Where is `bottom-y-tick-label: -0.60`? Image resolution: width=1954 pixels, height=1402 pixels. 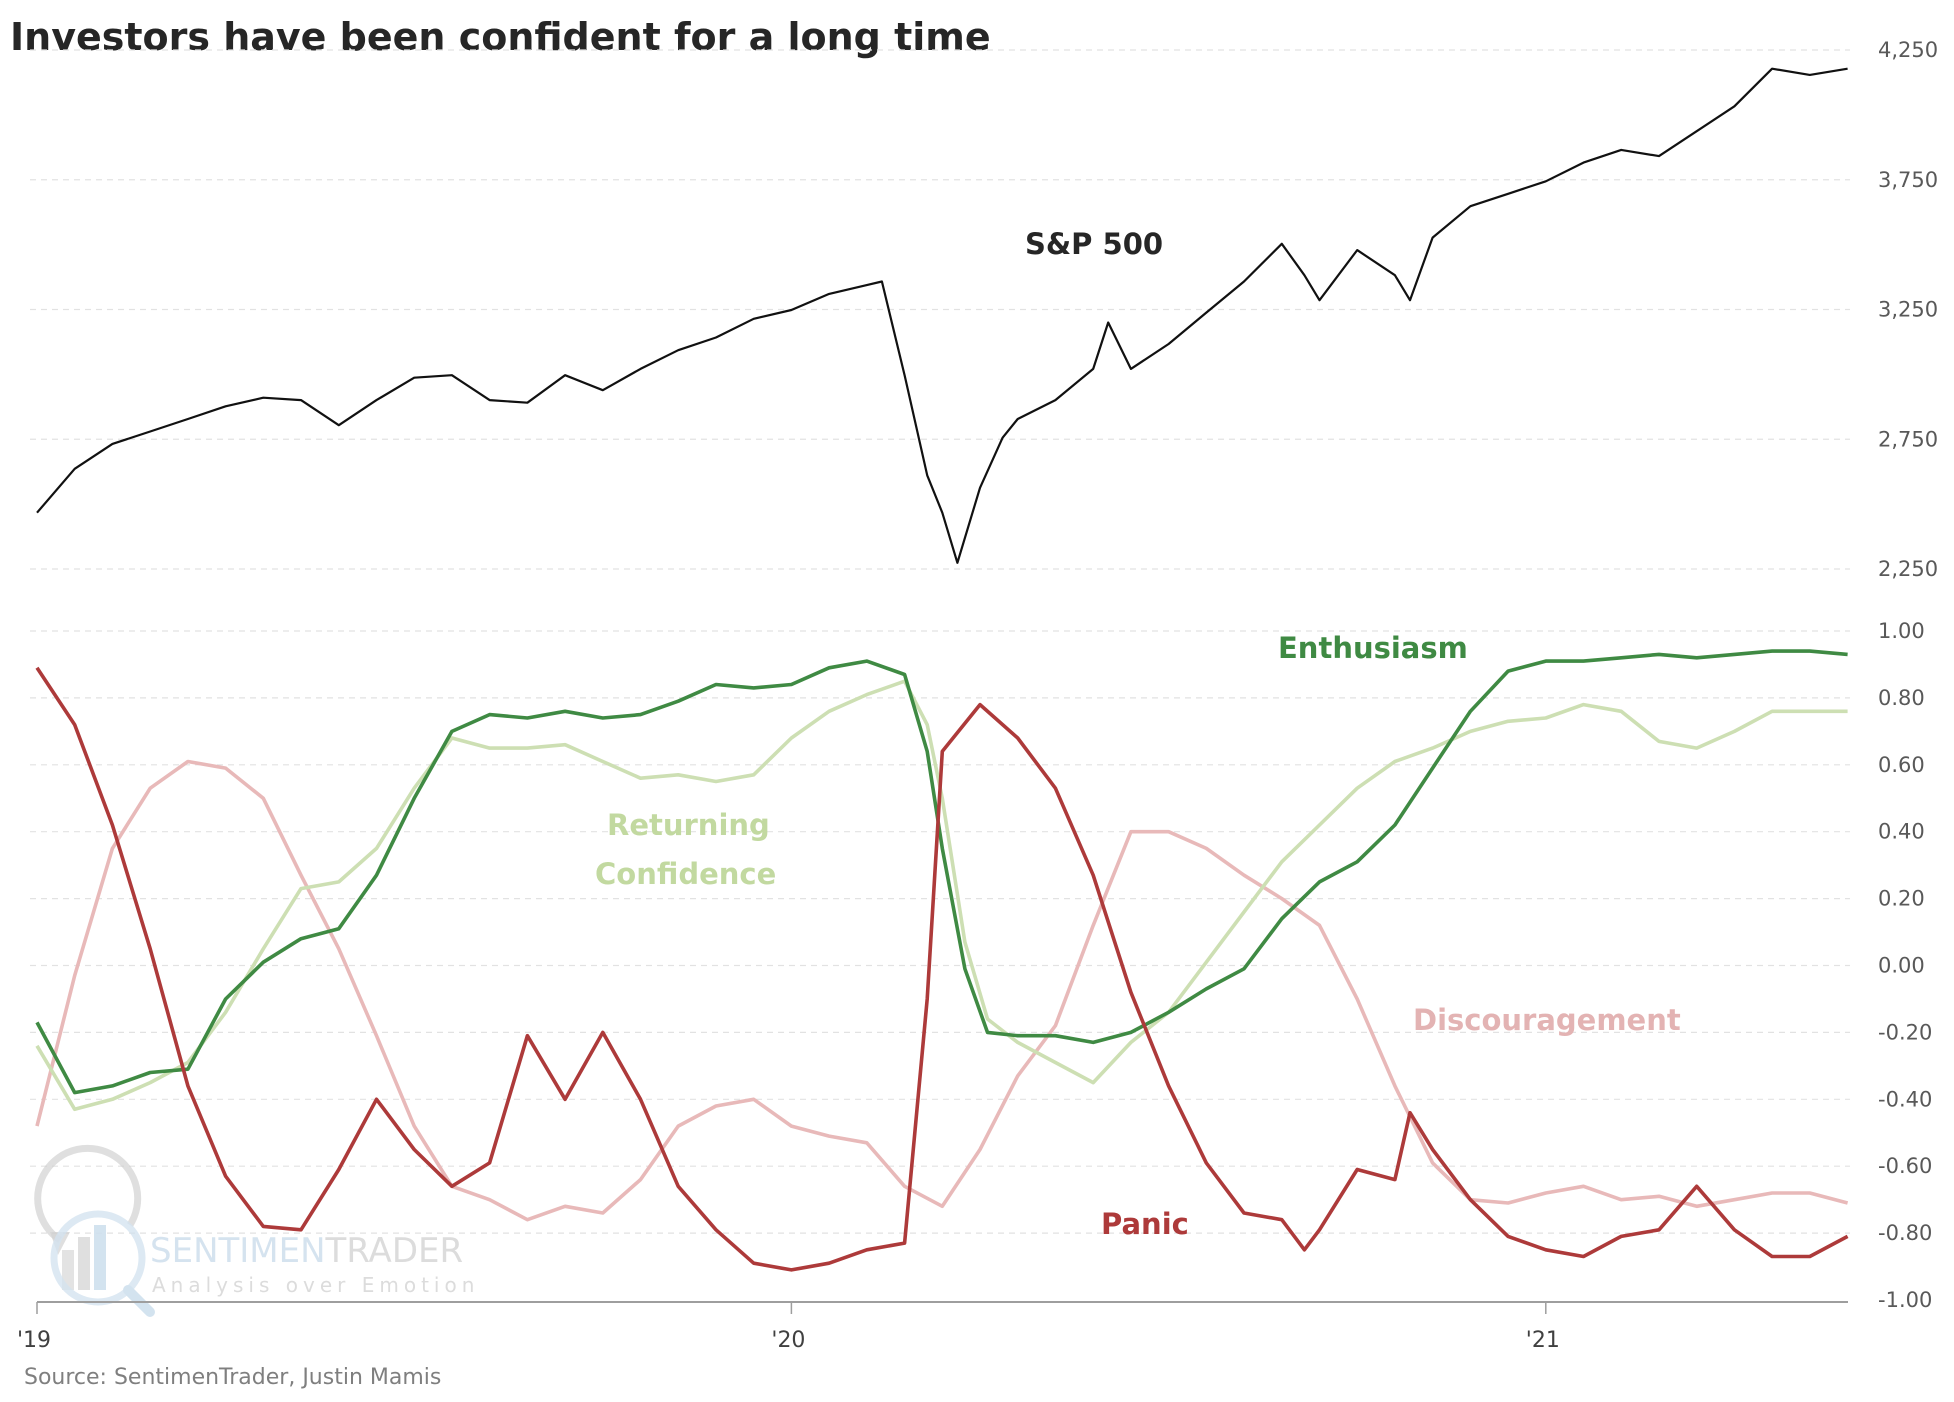 bottom-y-tick-label: -0.60 is located at coordinates (1905, 1166).